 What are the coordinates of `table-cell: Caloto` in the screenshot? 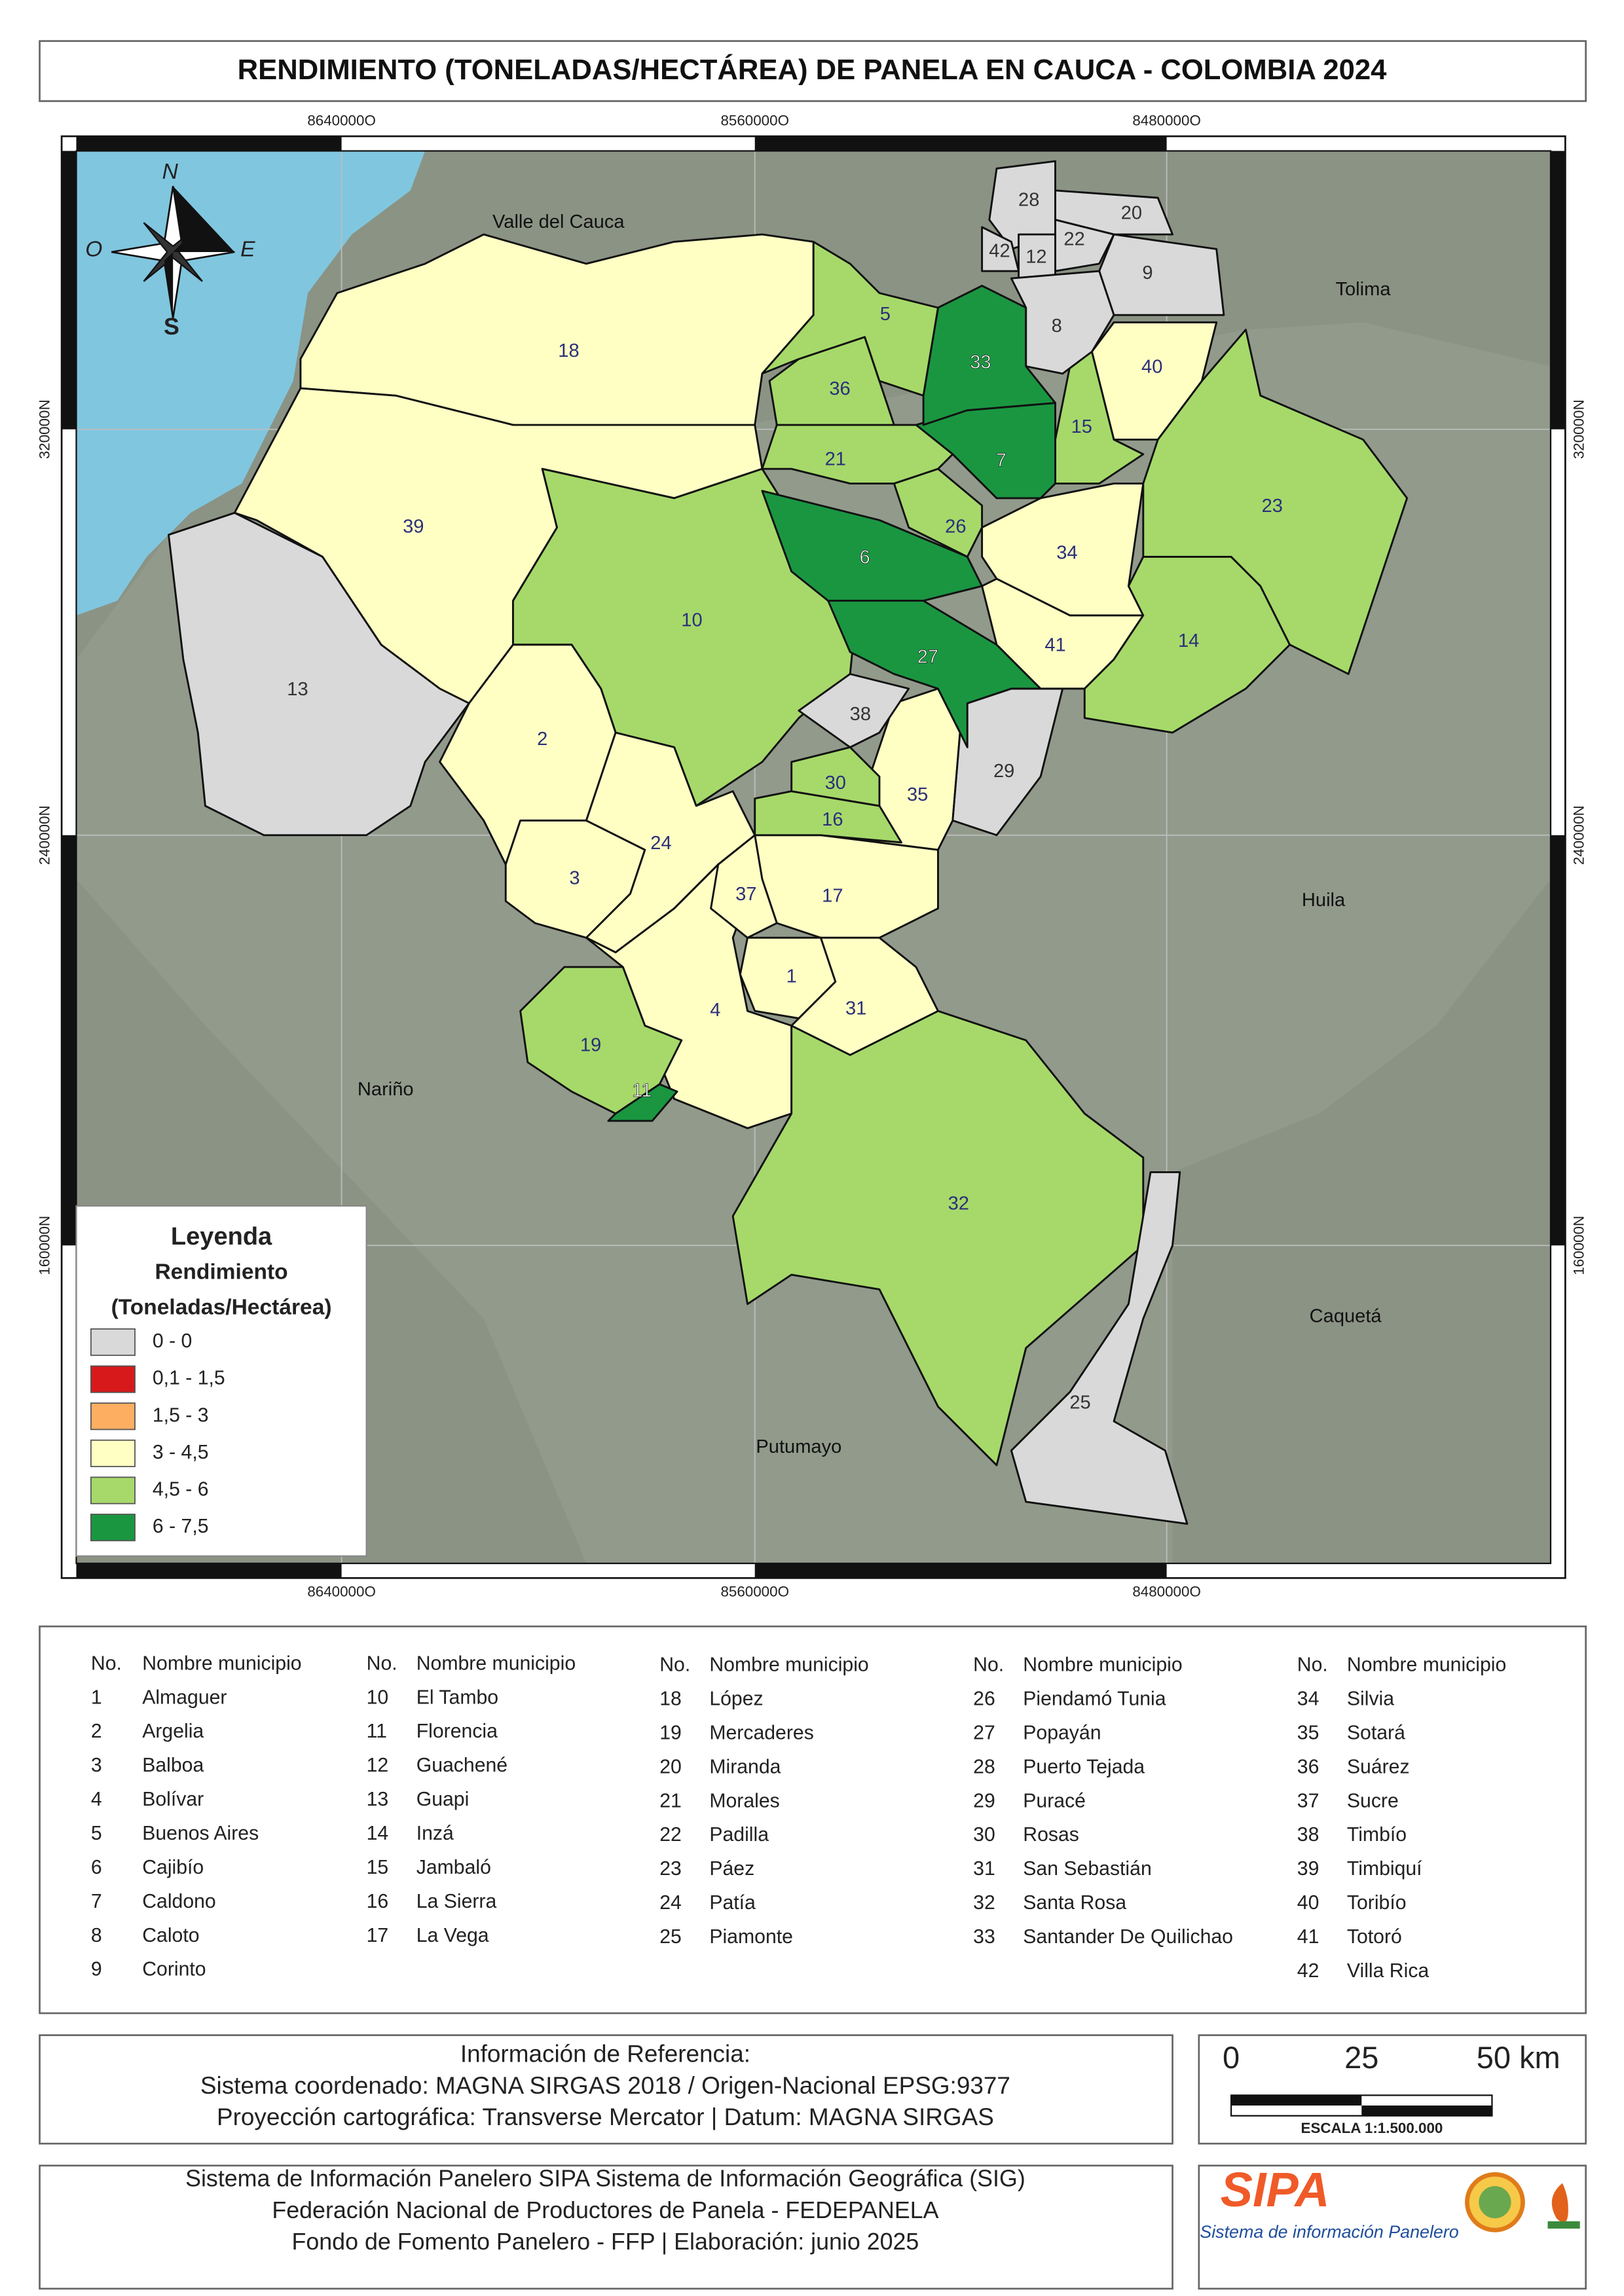 It's located at (170, 1935).